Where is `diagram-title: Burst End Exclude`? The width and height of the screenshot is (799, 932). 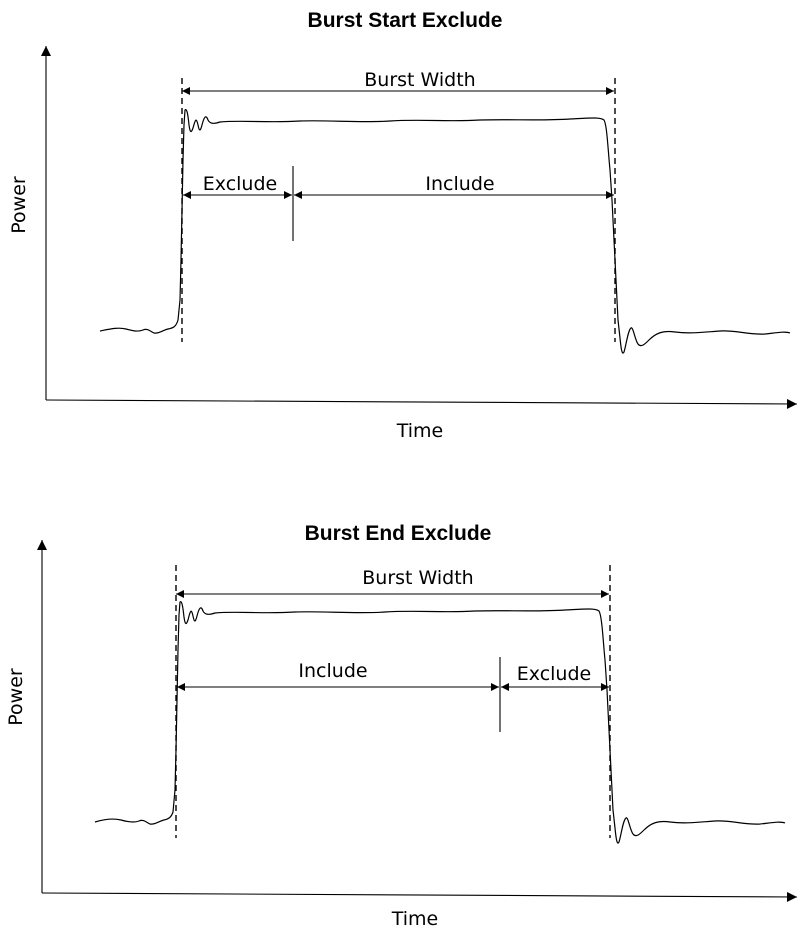
diagram-title: Burst End Exclude is located at coordinates (398, 533).